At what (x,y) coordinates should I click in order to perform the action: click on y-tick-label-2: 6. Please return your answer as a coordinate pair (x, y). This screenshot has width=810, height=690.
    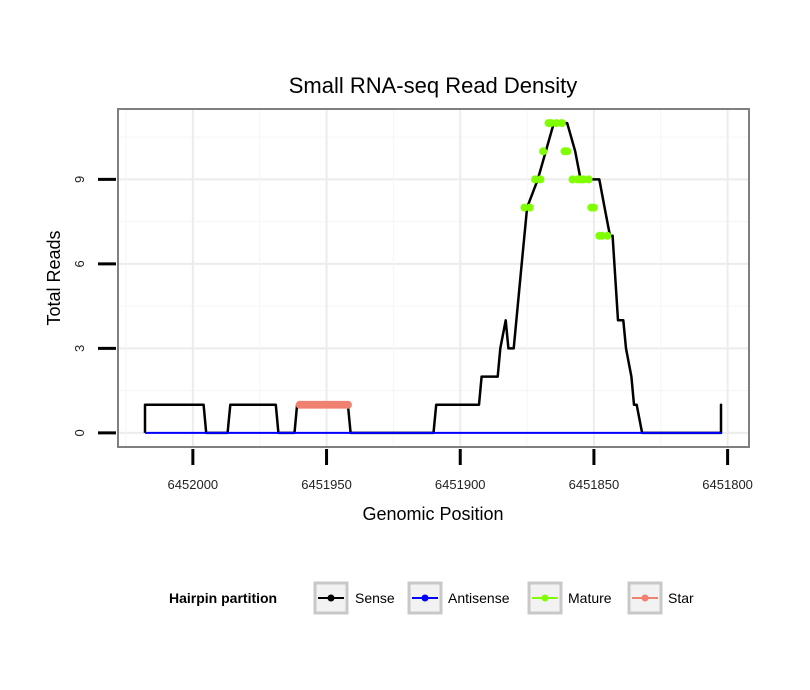
    Looking at the image, I should click on (79, 263).